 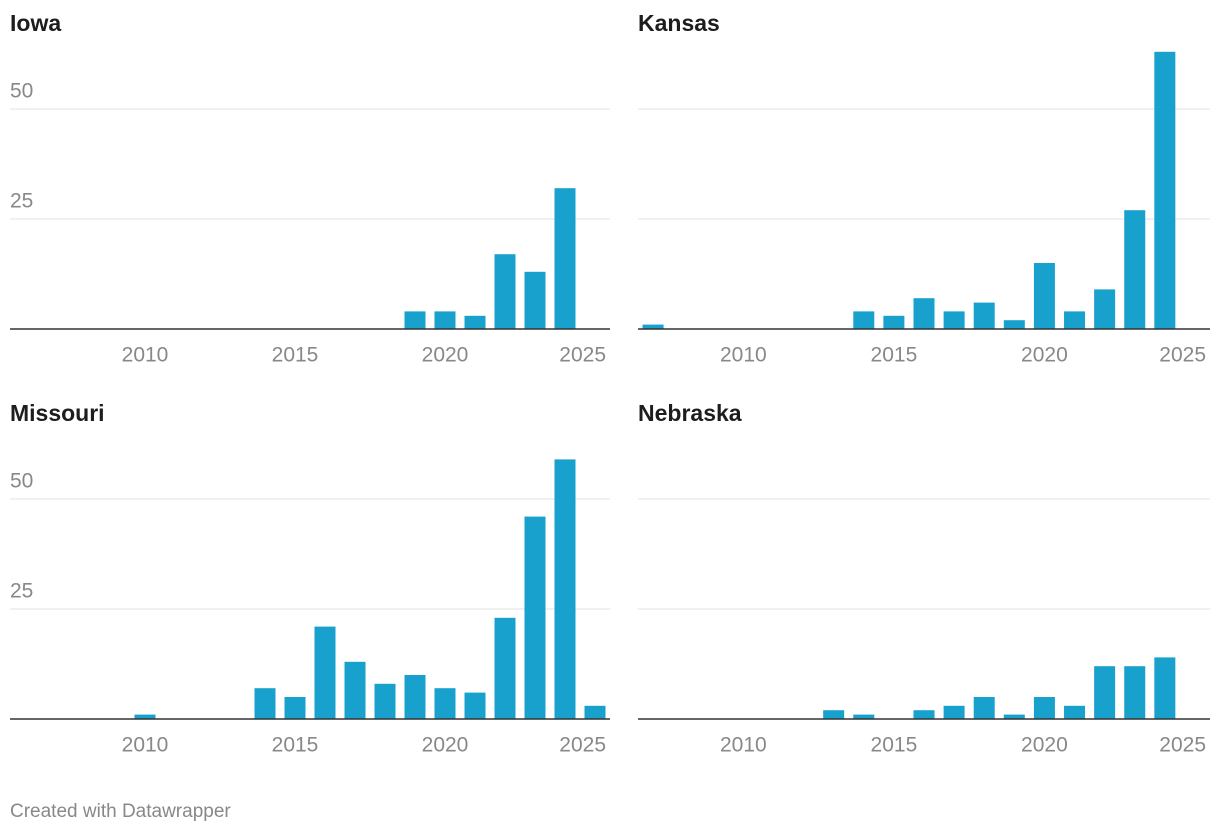 What do you see at coordinates (690, 413) in the screenshot?
I see `panel-title: Nebraska` at bounding box center [690, 413].